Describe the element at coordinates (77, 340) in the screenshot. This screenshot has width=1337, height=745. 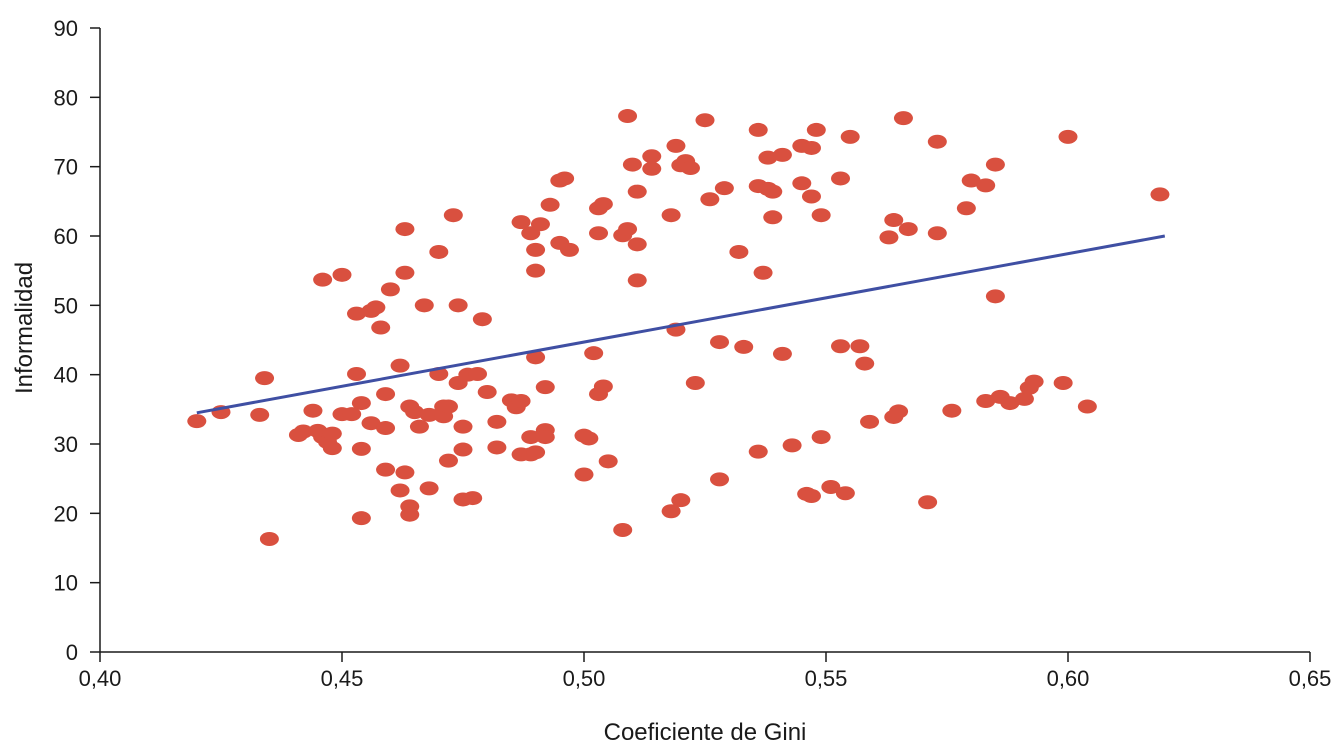
I see `y-axis: 0 10 20 30 40 50 60 70 80 90` at that location.